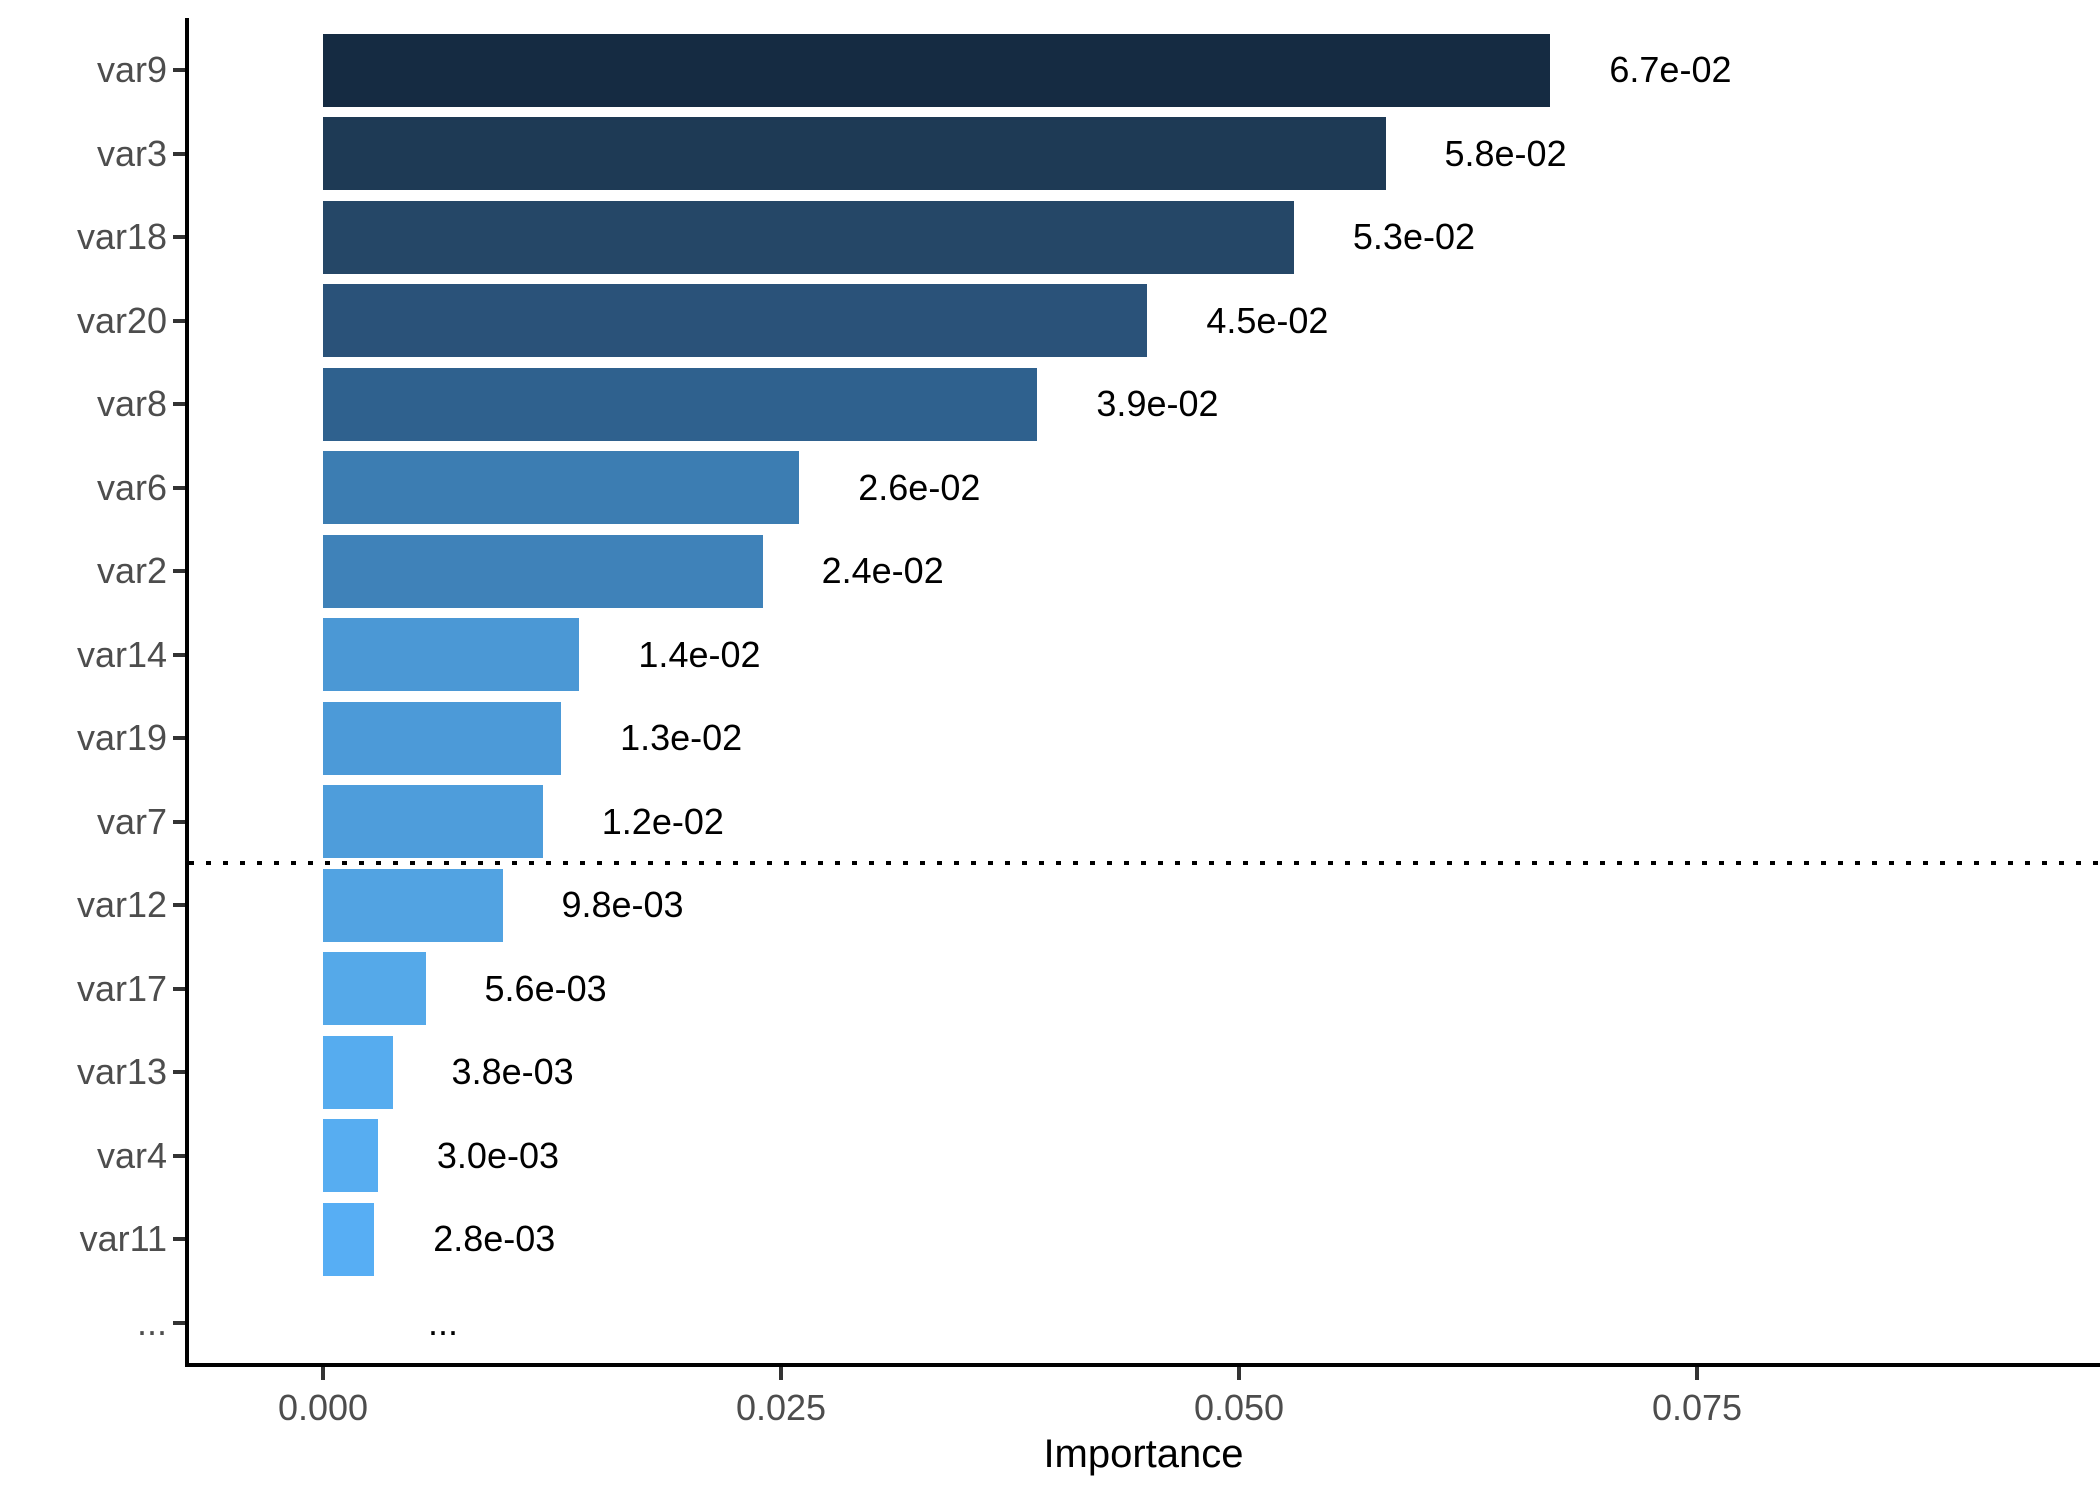 This screenshot has height=1500, width=2100. What do you see at coordinates (561, 487) in the screenshot?
I see `bar-var6` at bounding box center [561, 487].